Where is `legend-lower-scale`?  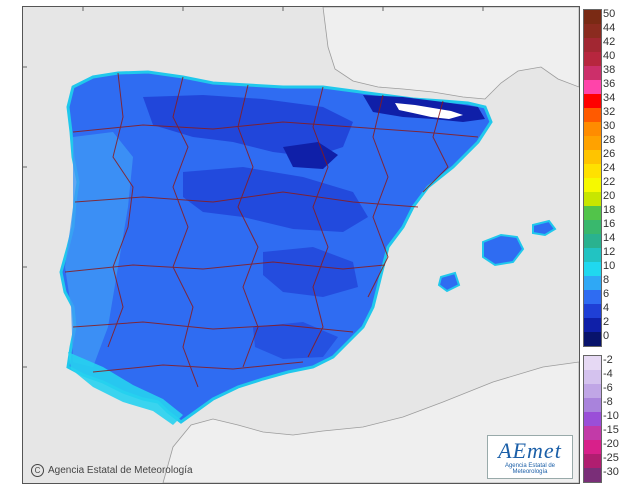
legend-lower-scale is located at coordinates (592, 419).